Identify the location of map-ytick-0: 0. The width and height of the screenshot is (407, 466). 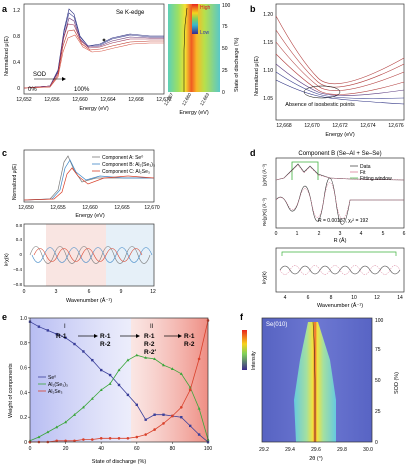
(223, 93).